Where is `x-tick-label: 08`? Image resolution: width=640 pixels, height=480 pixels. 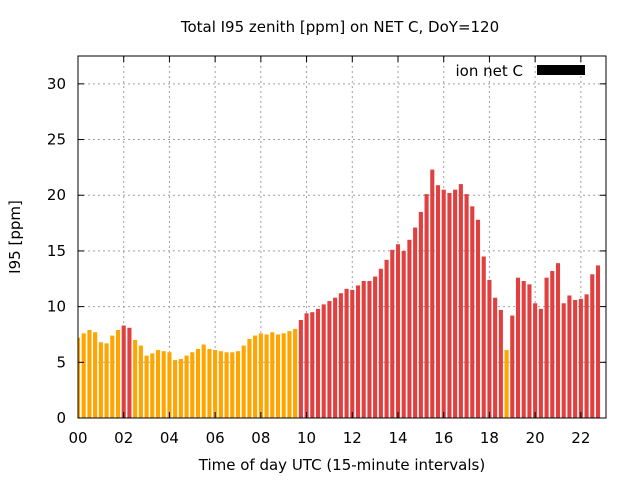
x-tick-label: 08 is located at coordinates (260, 438).